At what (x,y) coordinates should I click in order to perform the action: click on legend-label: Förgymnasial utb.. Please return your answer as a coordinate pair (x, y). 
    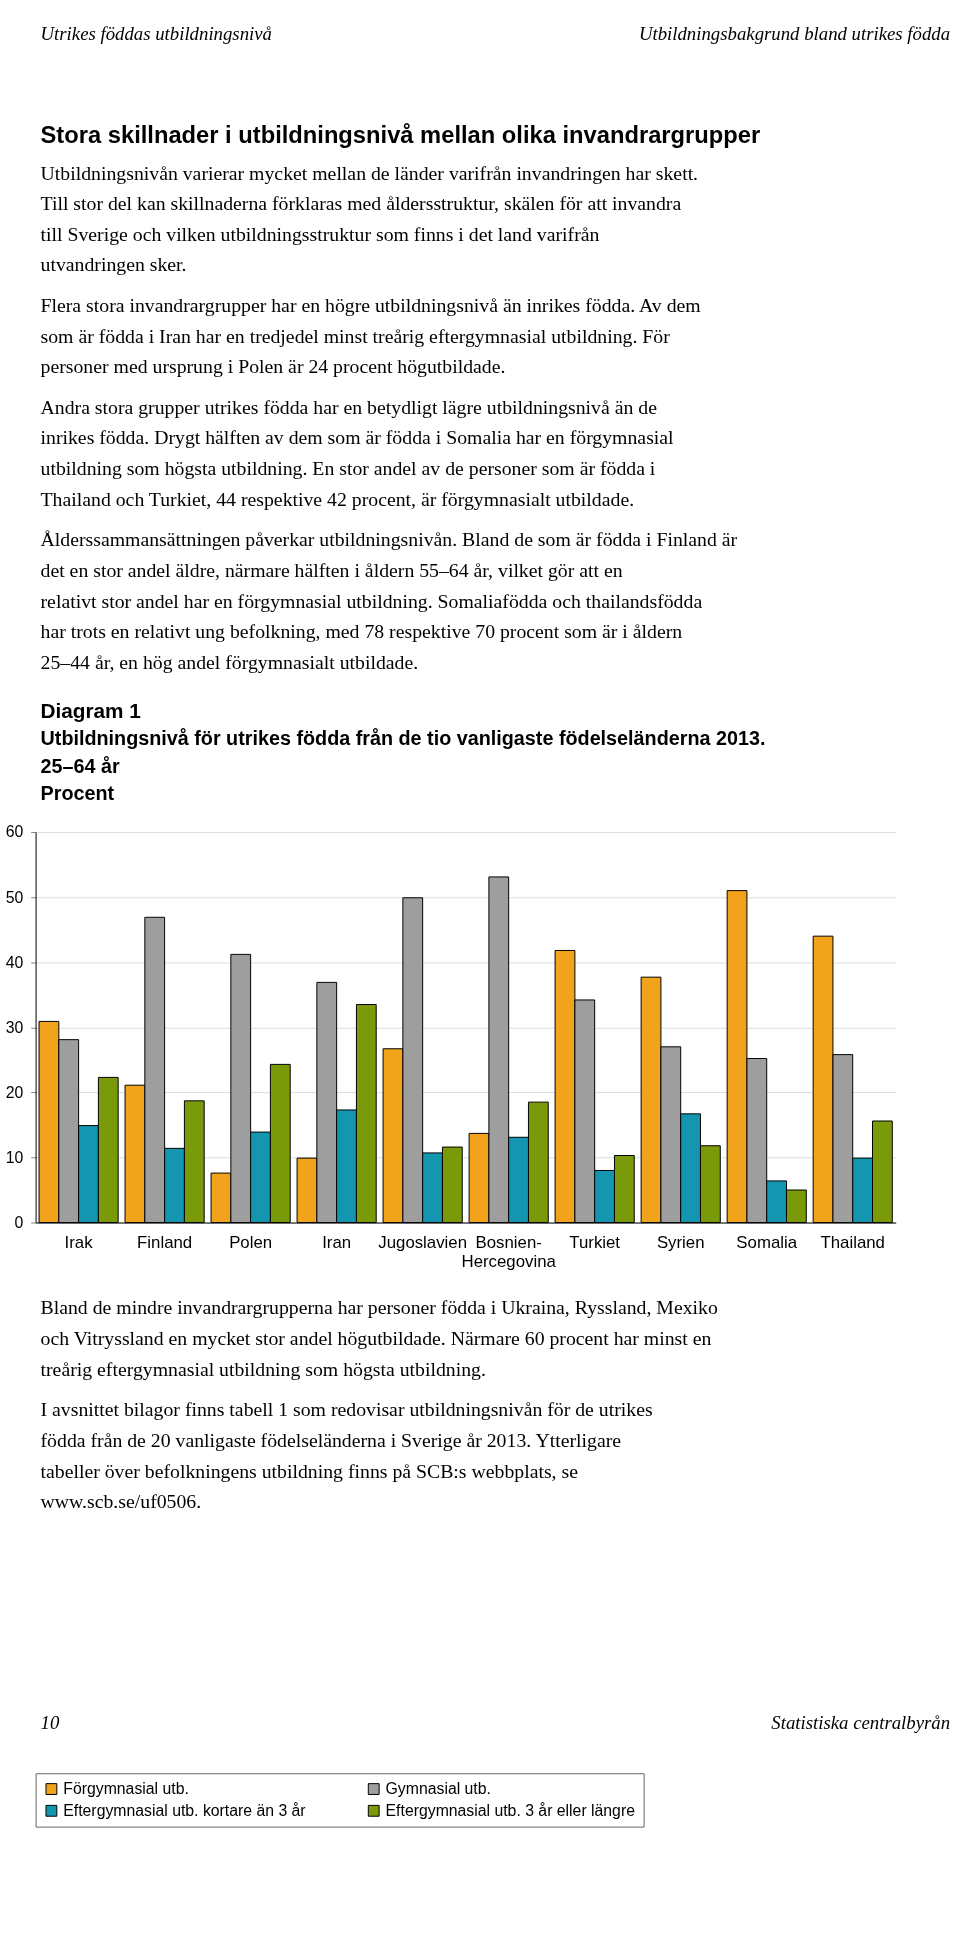
    Looking at the image, I should click on (126, 1788).